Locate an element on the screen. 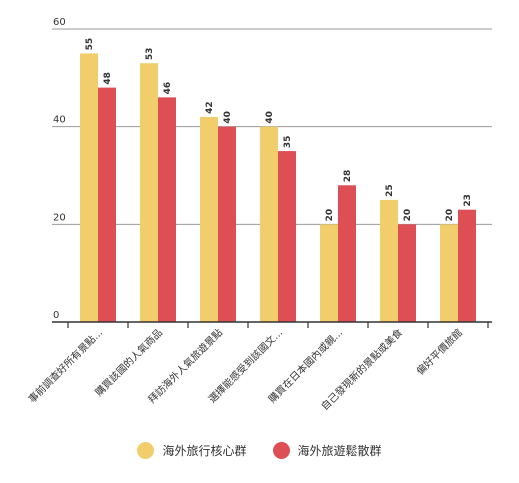  legend-swatch-core is located at coordinates (146, 450).